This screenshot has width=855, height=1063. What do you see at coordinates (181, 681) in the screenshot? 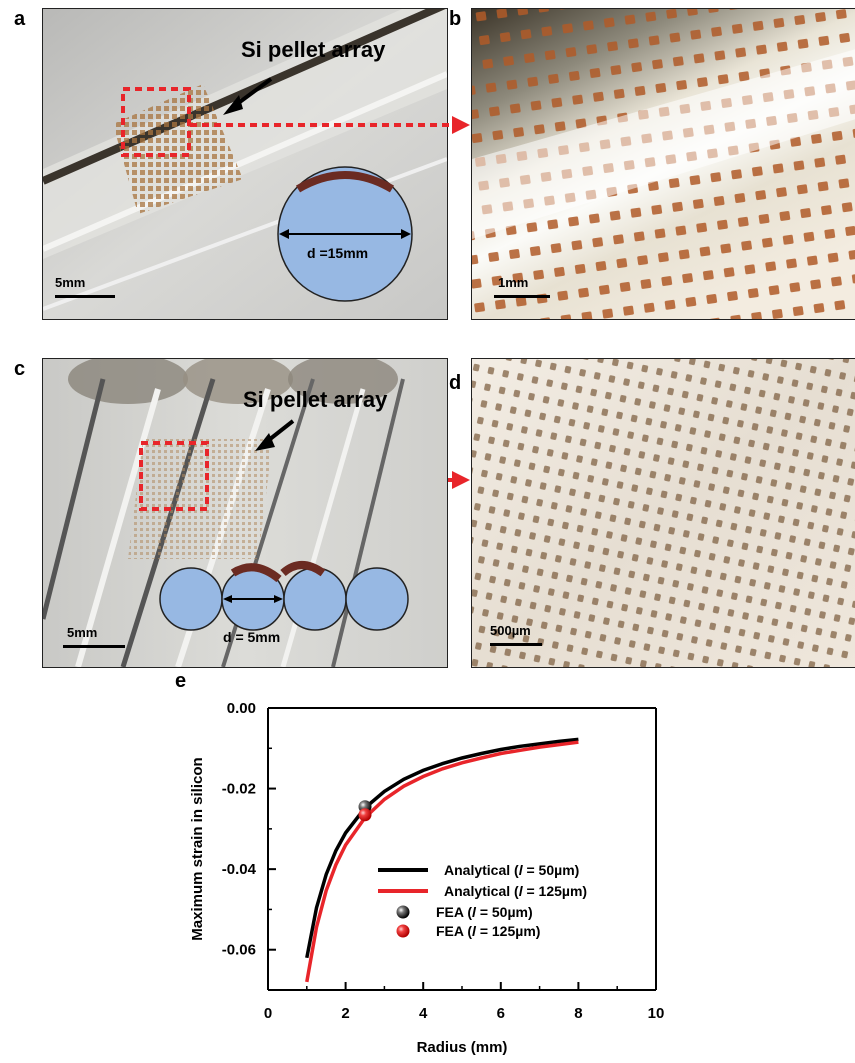
I see `panel-label-e: e` at bounding box center [181, 681].